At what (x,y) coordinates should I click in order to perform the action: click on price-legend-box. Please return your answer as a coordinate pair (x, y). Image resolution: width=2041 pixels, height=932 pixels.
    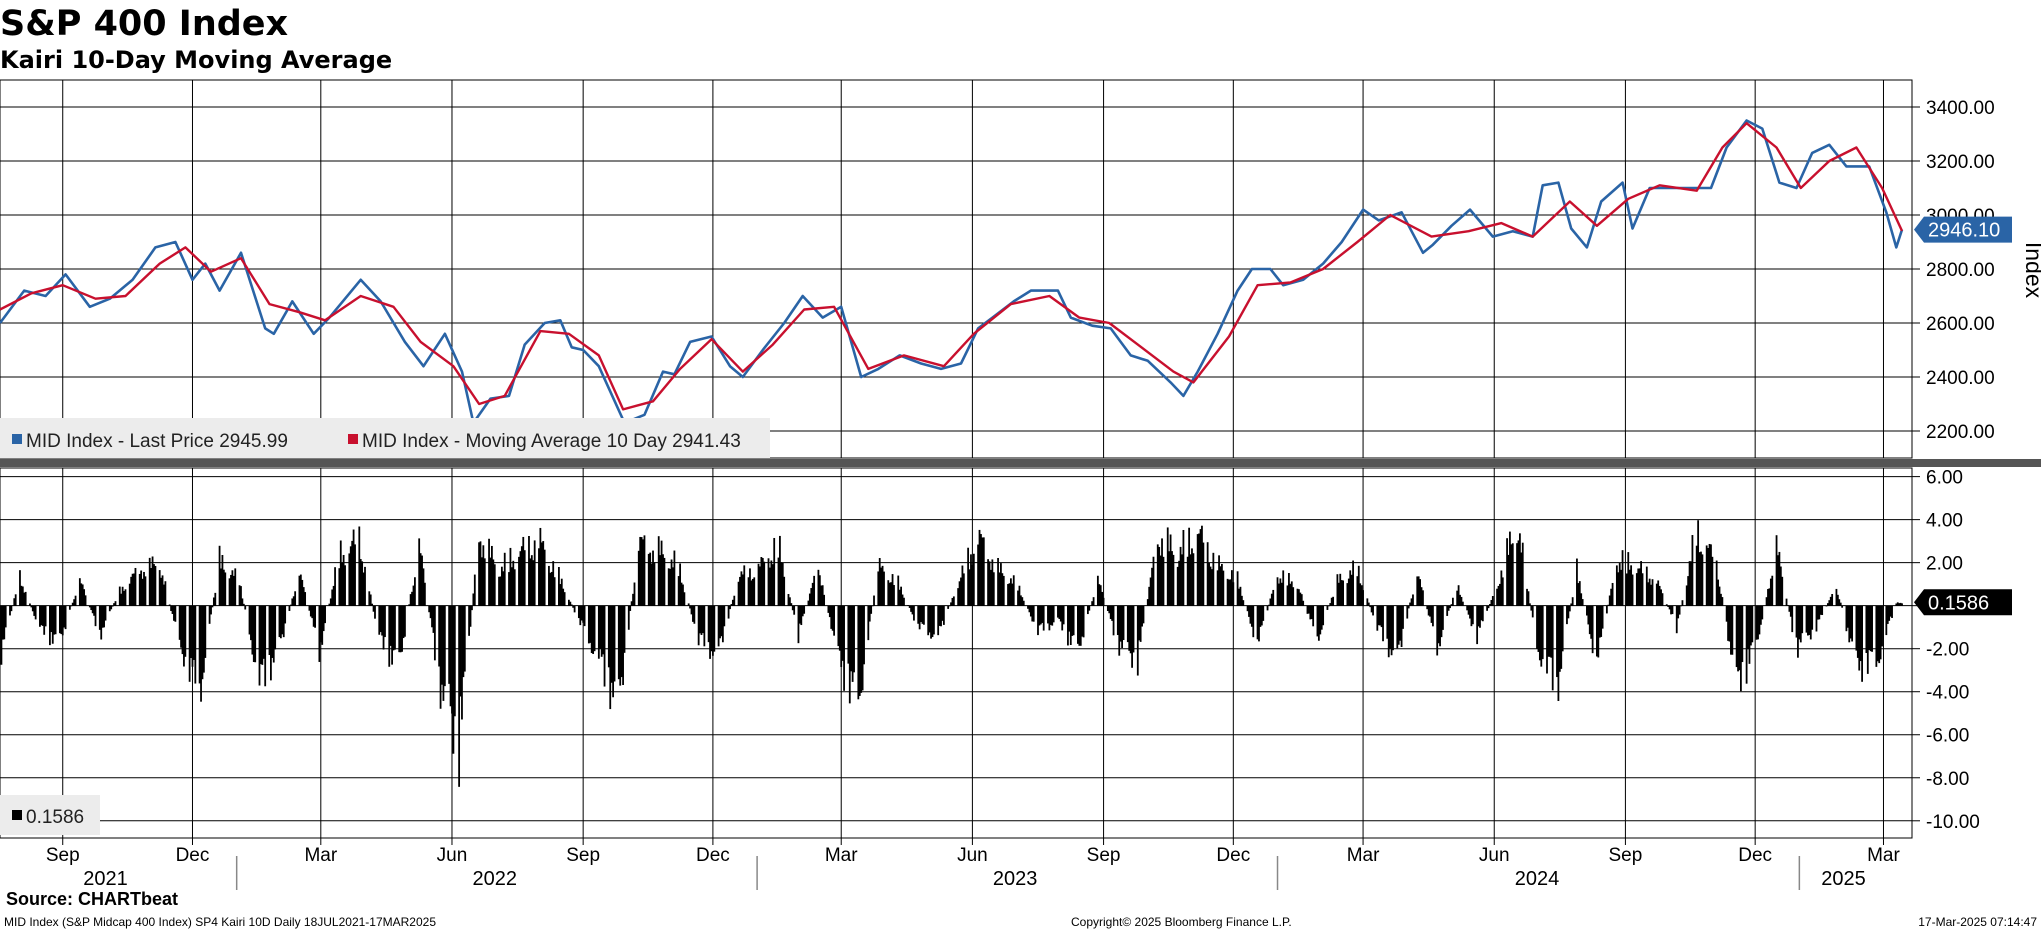
    Looking at the image, I should click on (385, 438).